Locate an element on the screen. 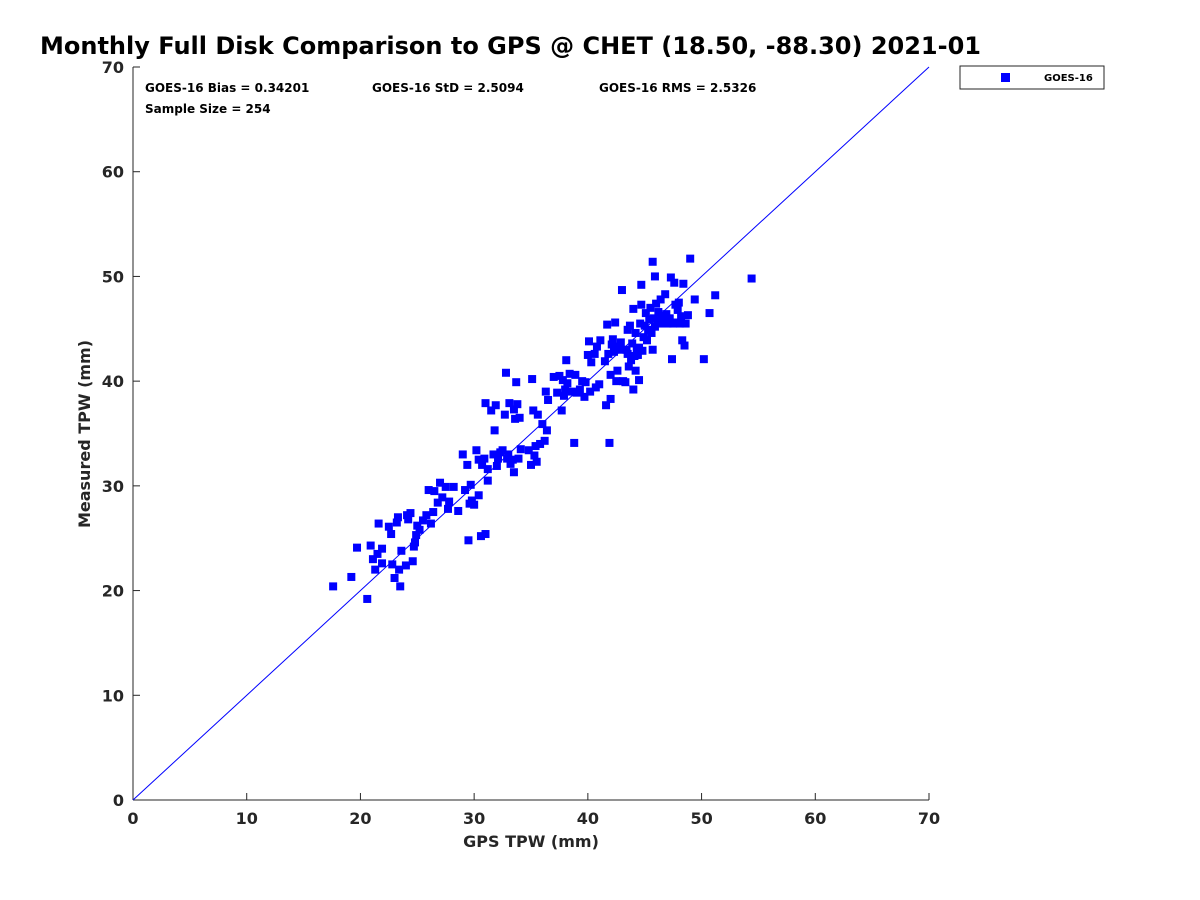 Image resolution: width=1200 pixels, height=900 pixels. y-tick-label: 50 is located at coordinates (113, 276).